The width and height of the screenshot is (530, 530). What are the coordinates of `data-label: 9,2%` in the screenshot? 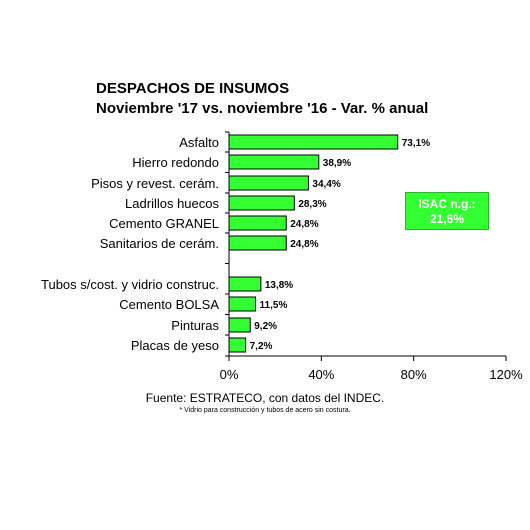 It's located at (265, 326).